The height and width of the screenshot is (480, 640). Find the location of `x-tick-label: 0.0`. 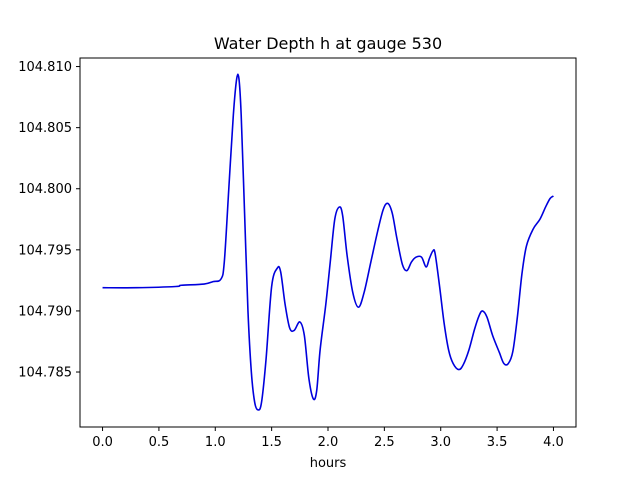

x-tick-label: 0.0 is located at coordinates (102, 442).